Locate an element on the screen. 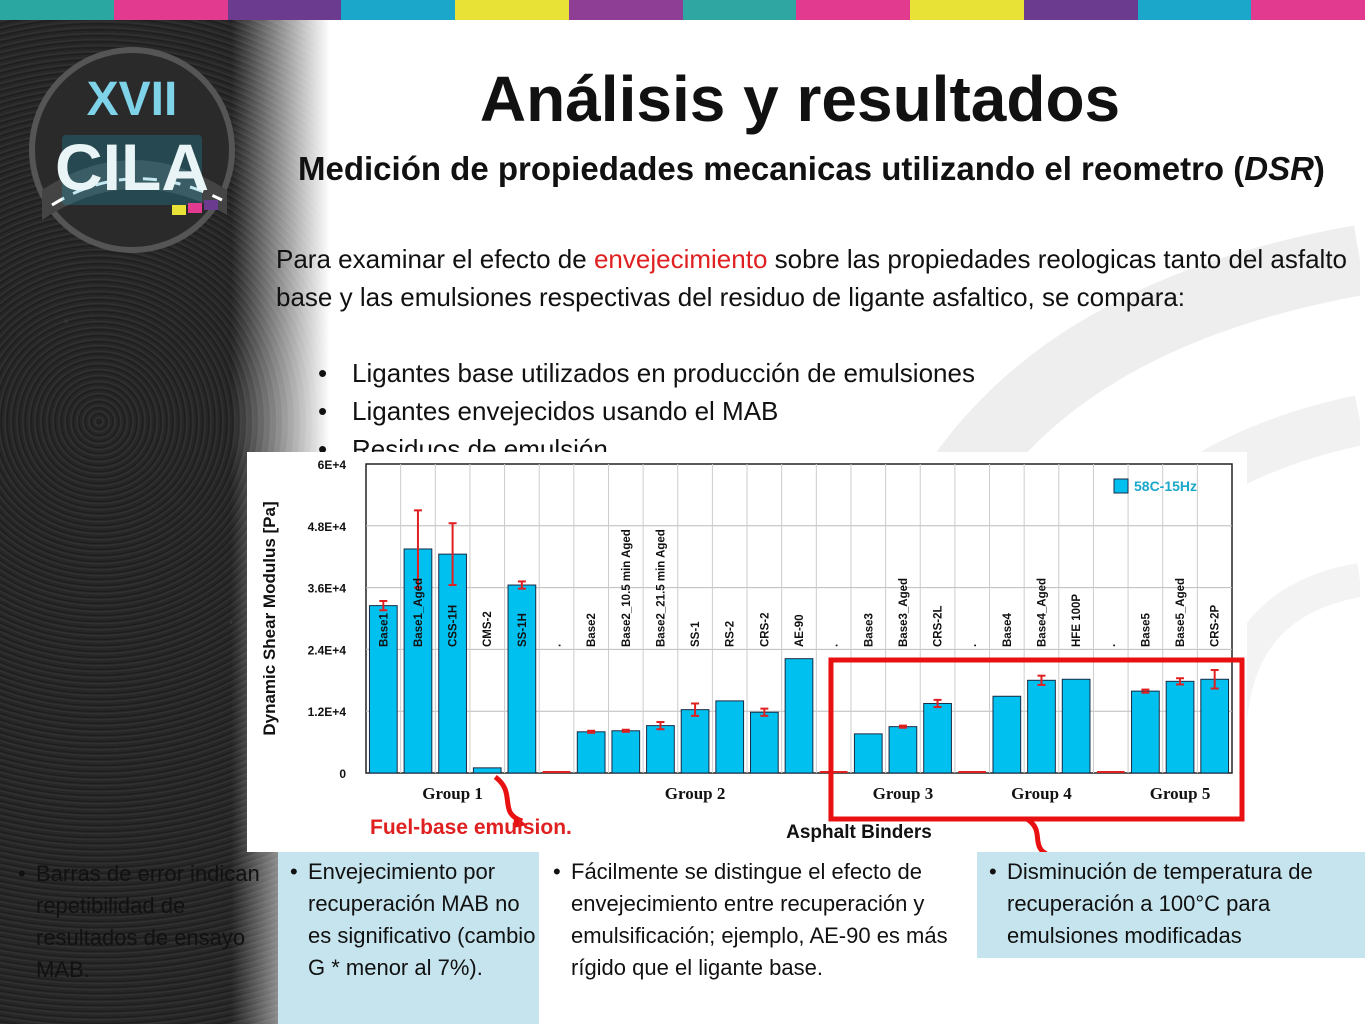 The image size is (1365, 1024). group-label: Group 2 is located at coordinates (695, 793).